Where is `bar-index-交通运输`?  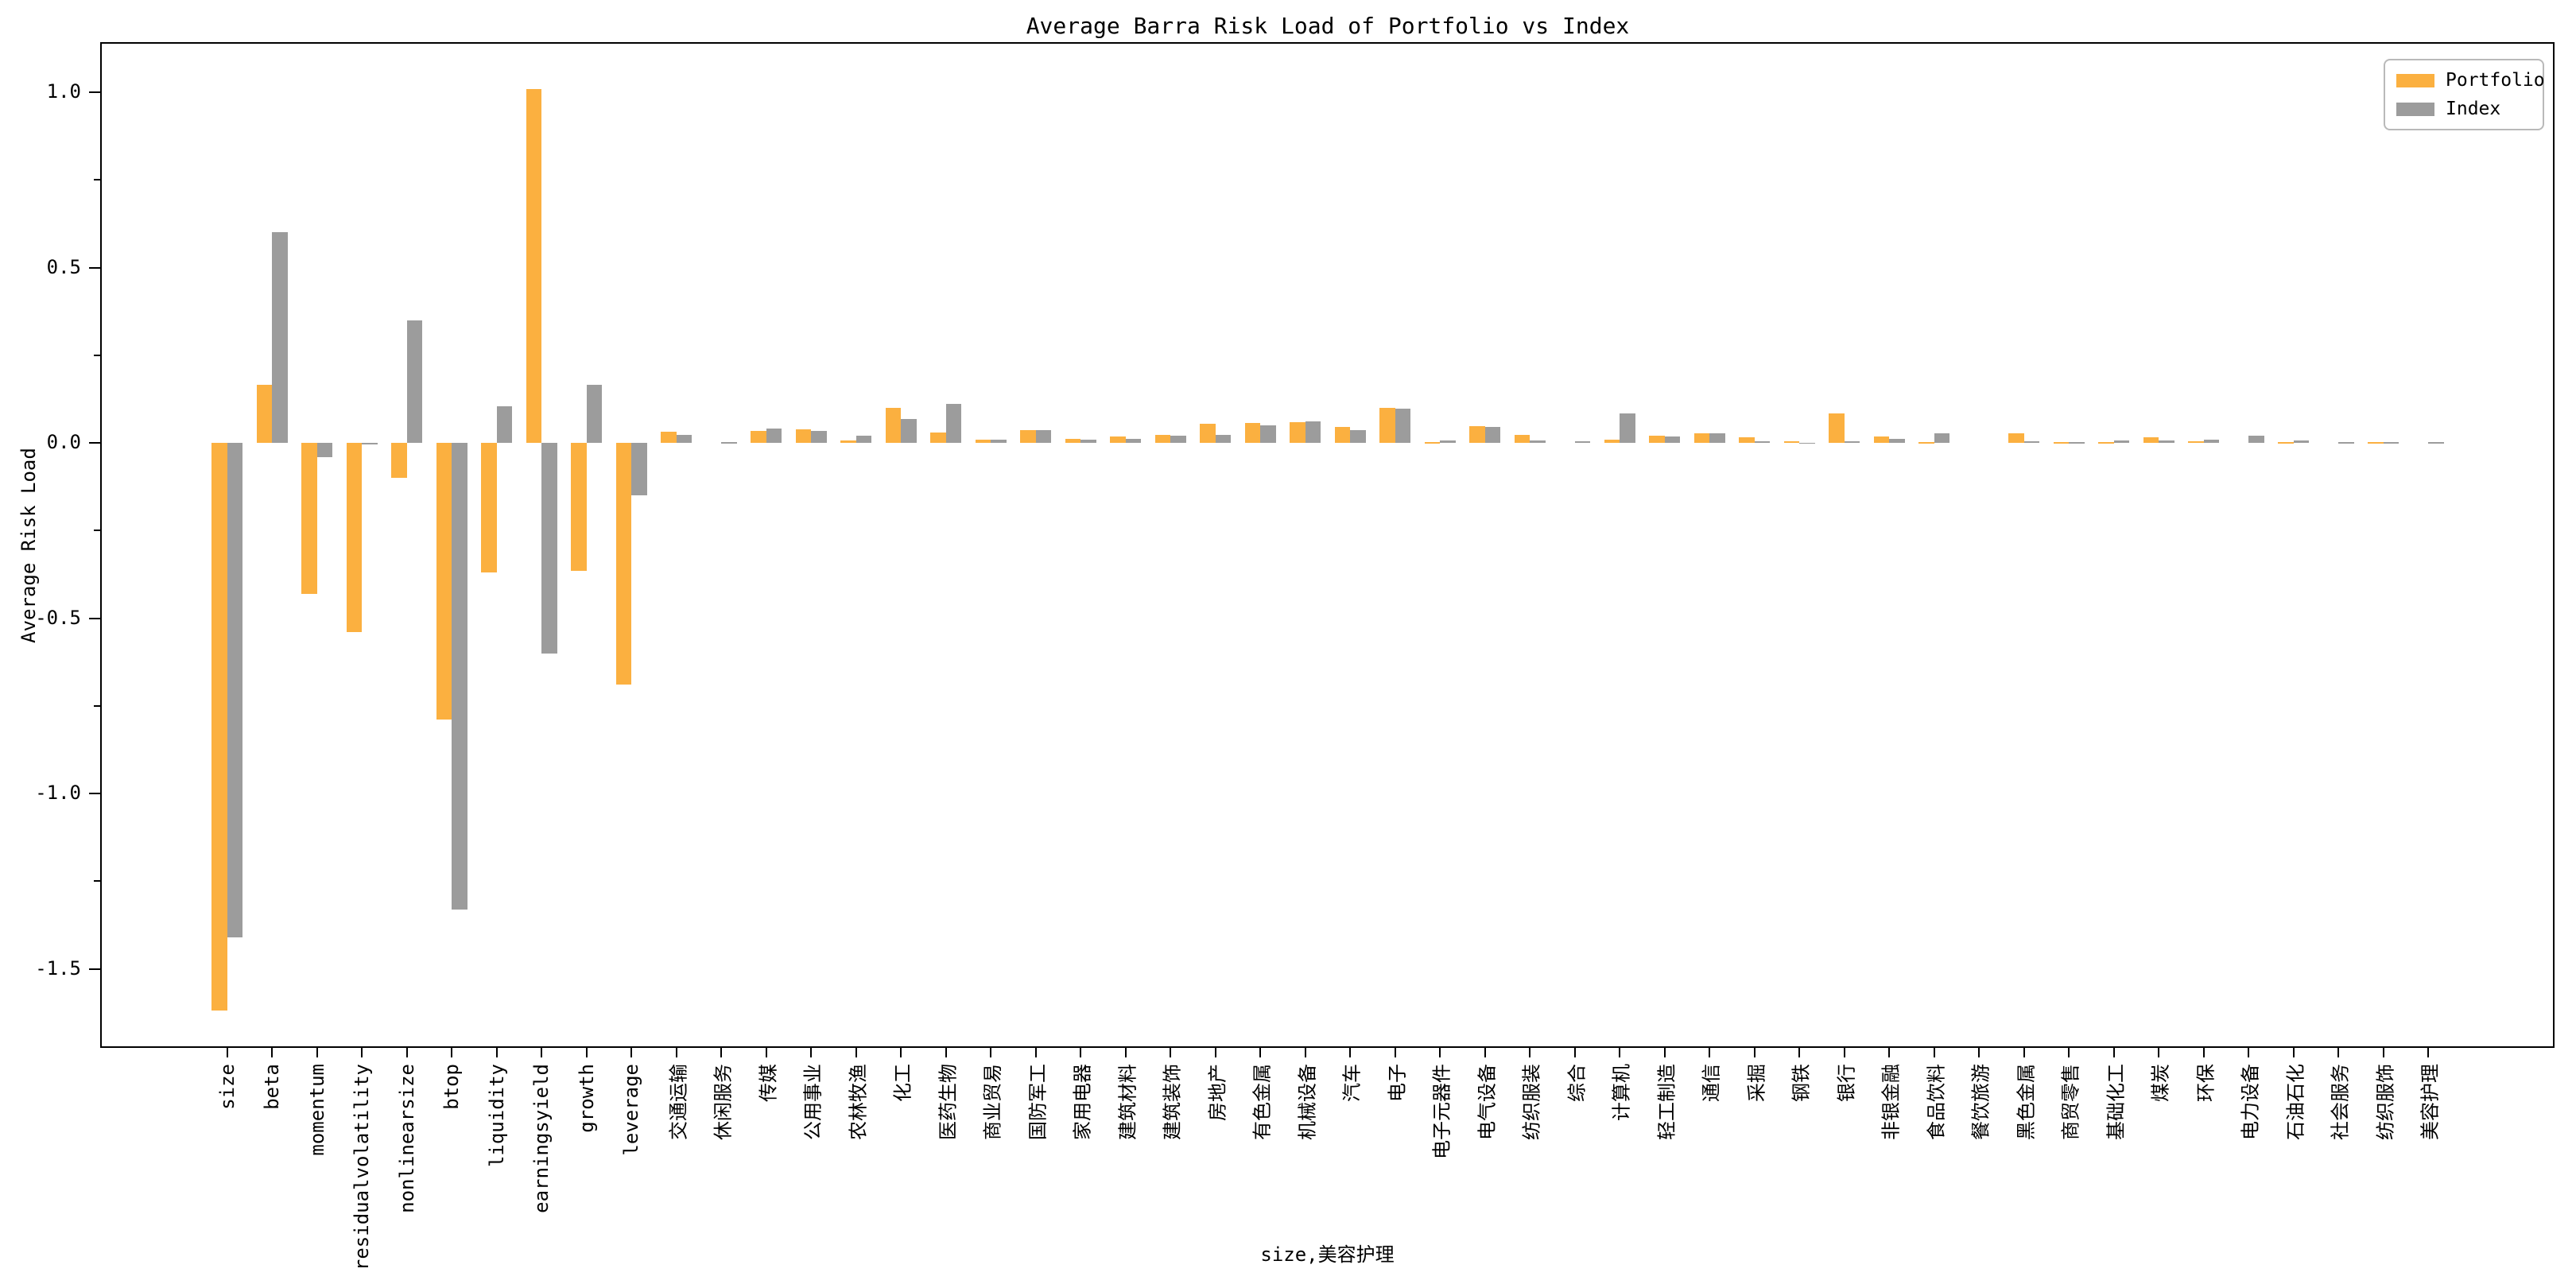
bar-index-交通运输 is located at coordinates (684, 439).